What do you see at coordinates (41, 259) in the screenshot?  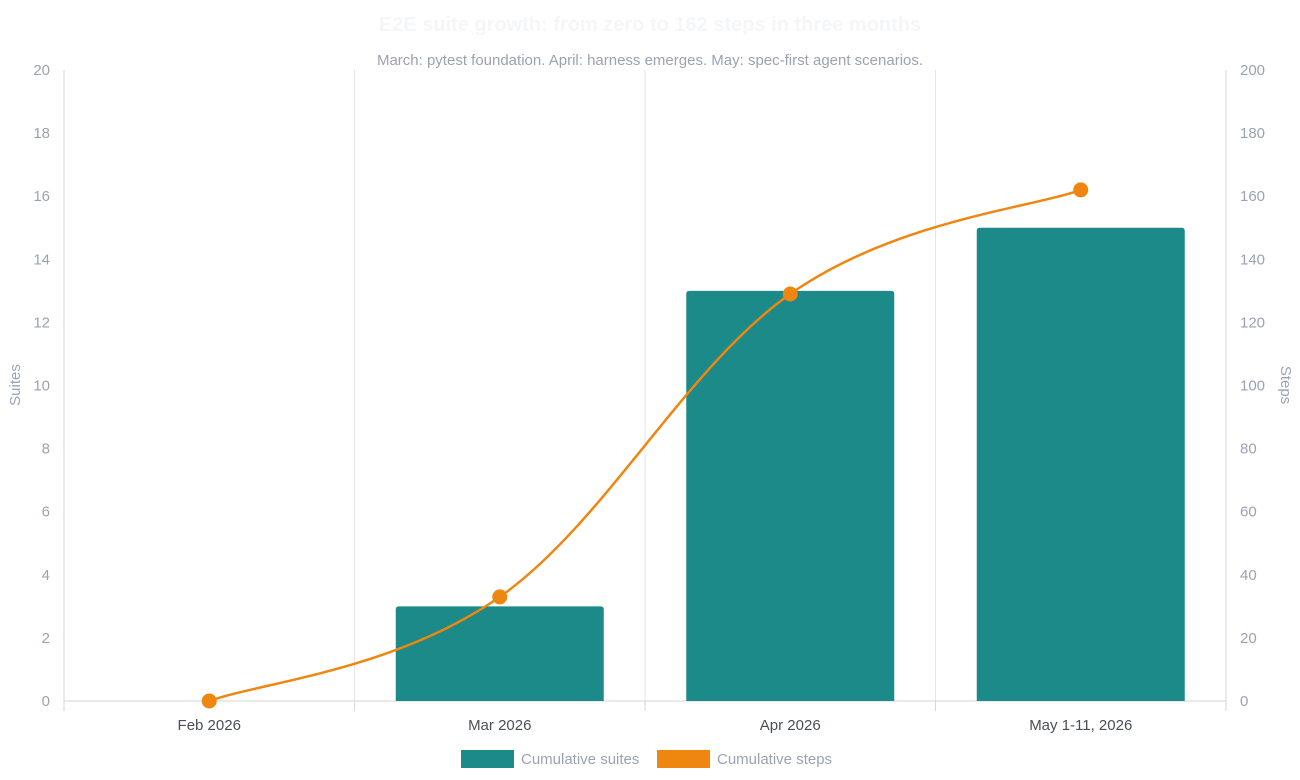 I see `left-y-tick-label: 14` at bounding box center [41, 259].